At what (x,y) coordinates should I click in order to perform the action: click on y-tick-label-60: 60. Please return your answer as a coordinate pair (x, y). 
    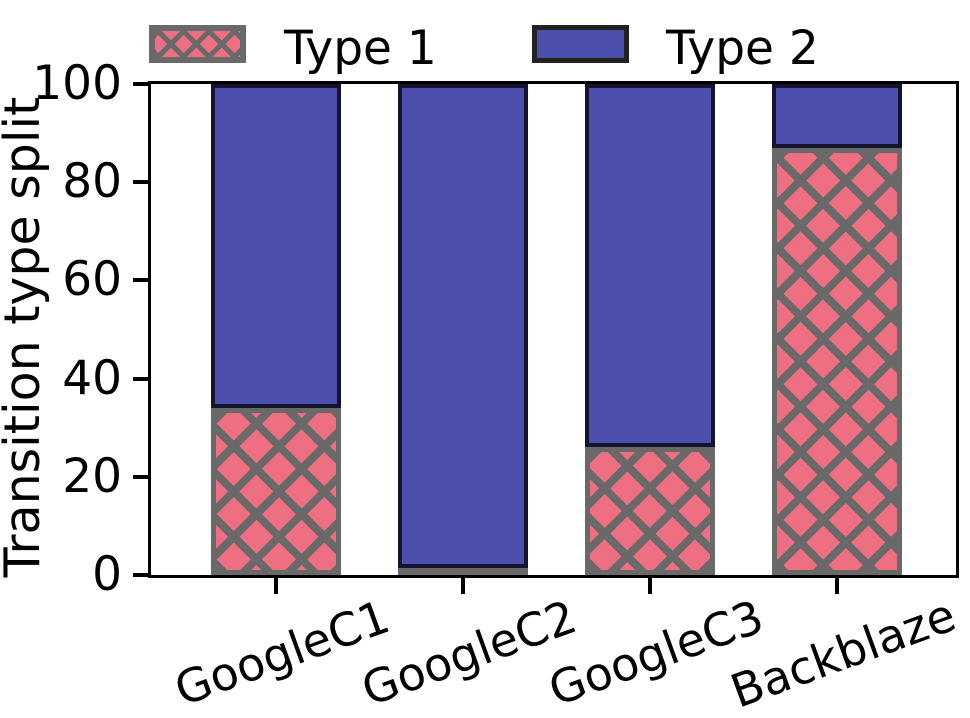
    Looking at the image, I should click on (92, 280).